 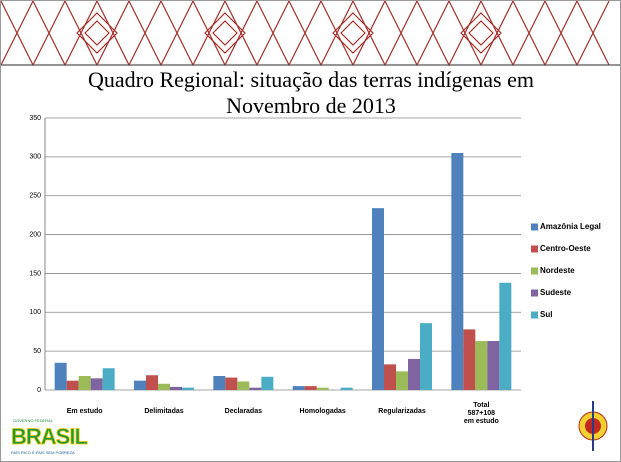 What do you see at coordinates (39, 390) in the screenshot?
I see `y-tick-label: 0` at bounding box center [39, 390].